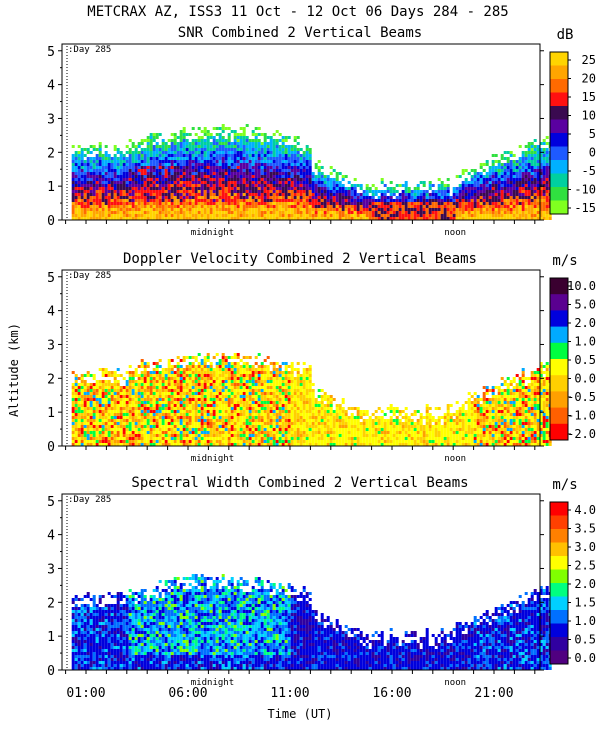 The image size is (600, 750). I want to click on midnight-label: midnight, so click(212, 233).